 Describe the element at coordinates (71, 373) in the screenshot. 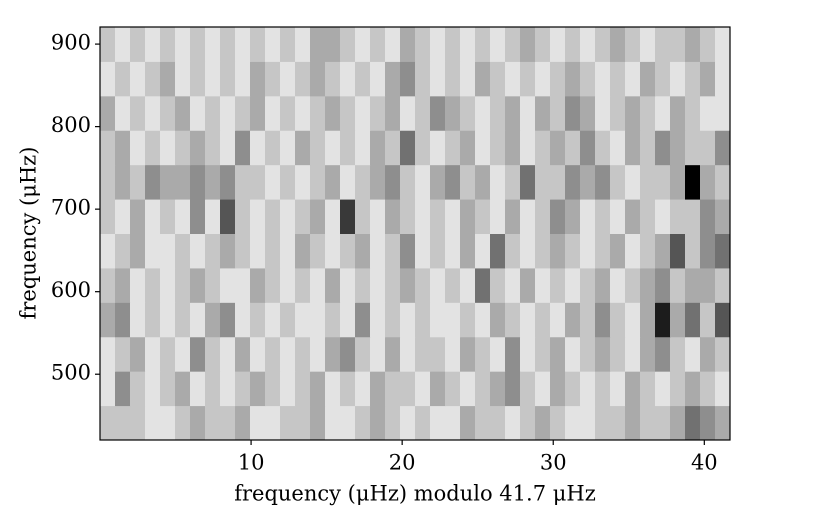

I see `y-tick-label: 500` at that location.